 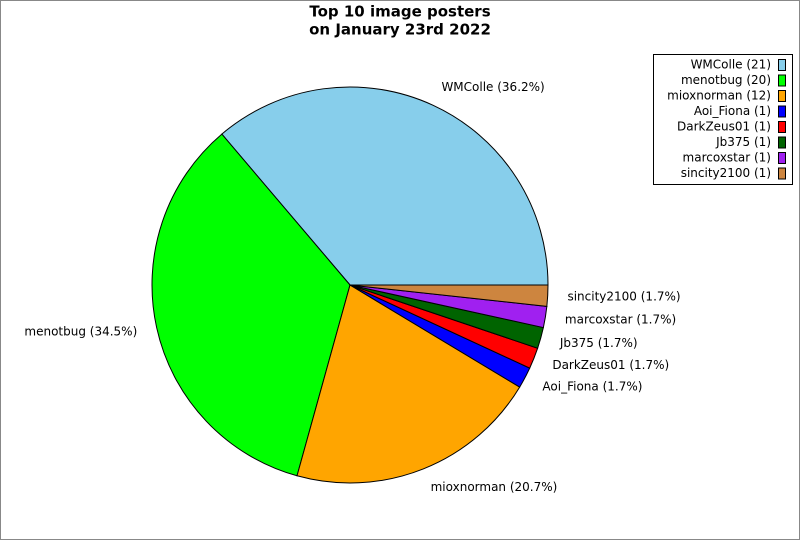 I want to click on slice-label: DarkZeus01 (1.7%), so click(x=610, y=365).